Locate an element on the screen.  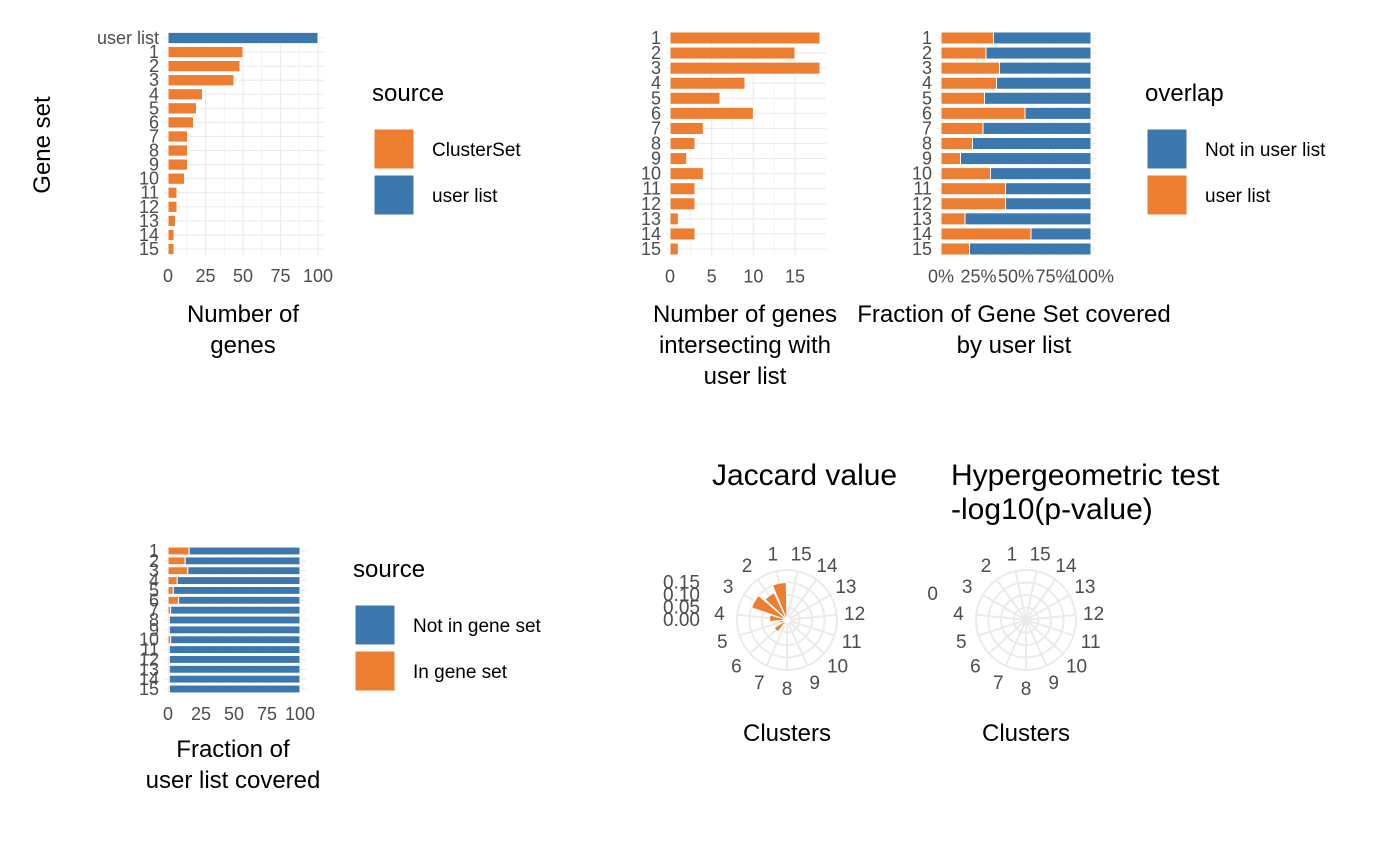
chart-title: Hypergeometric test -log10(p-value) is located at coordinates (1085, 492).